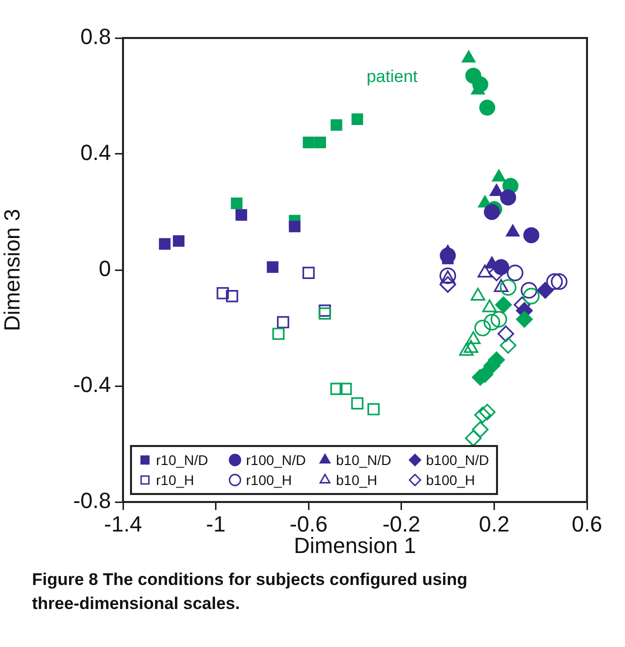  What do you see at coordinates (182, 460) in the screenshot?
I see `legend-label: r10_N/D` at bounding box center [182, 460].